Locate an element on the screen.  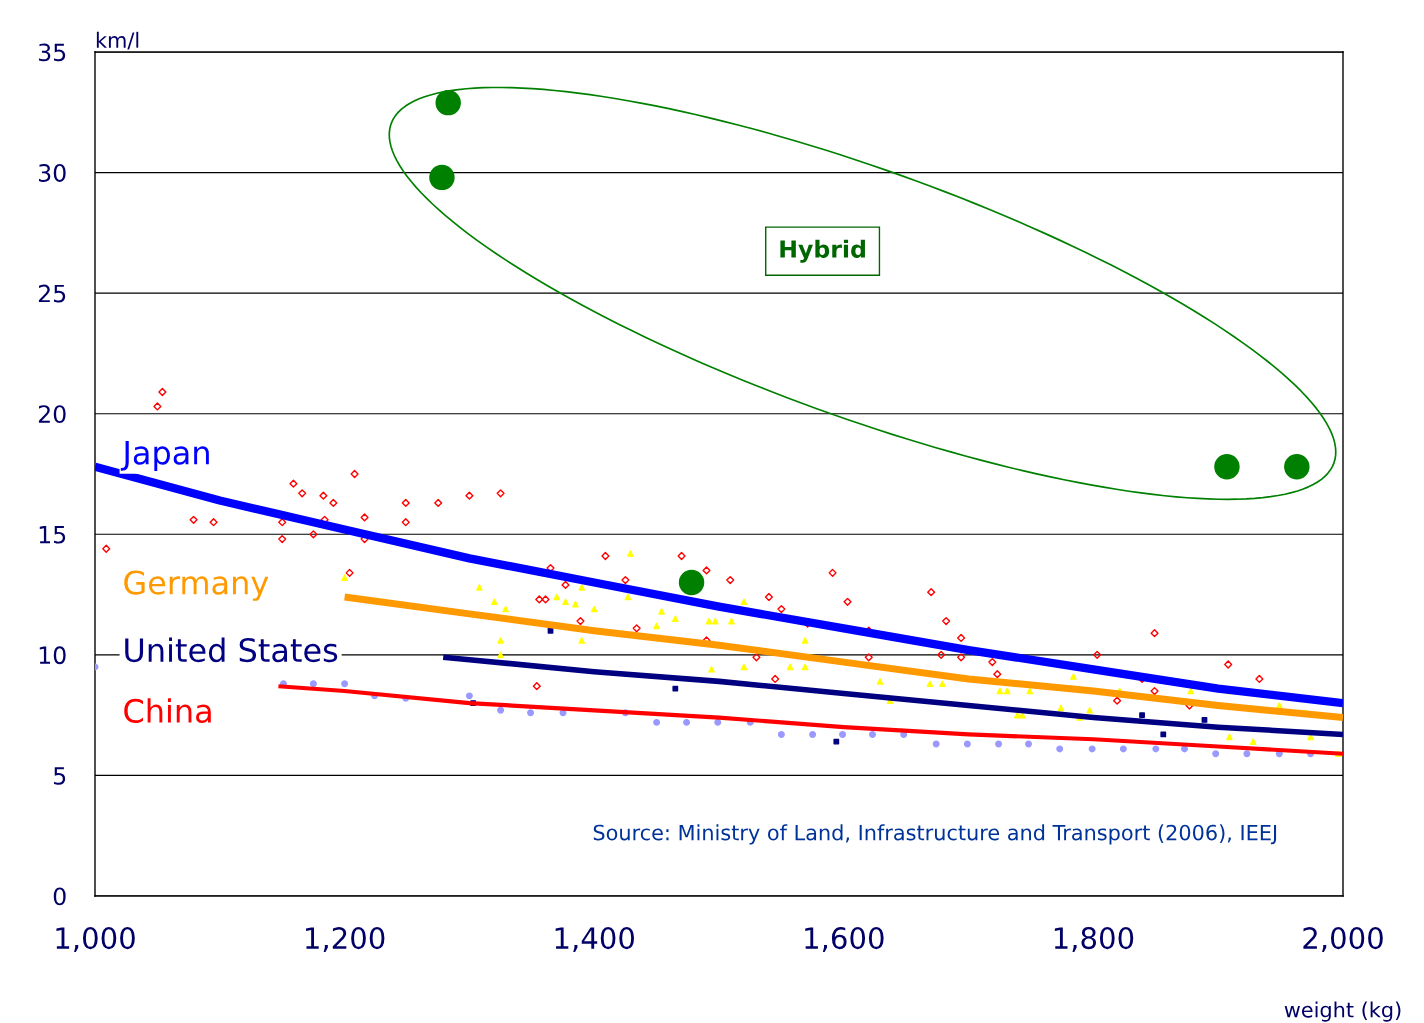
x-tick-label: 1,800 is located at coordinates (1094, 940).